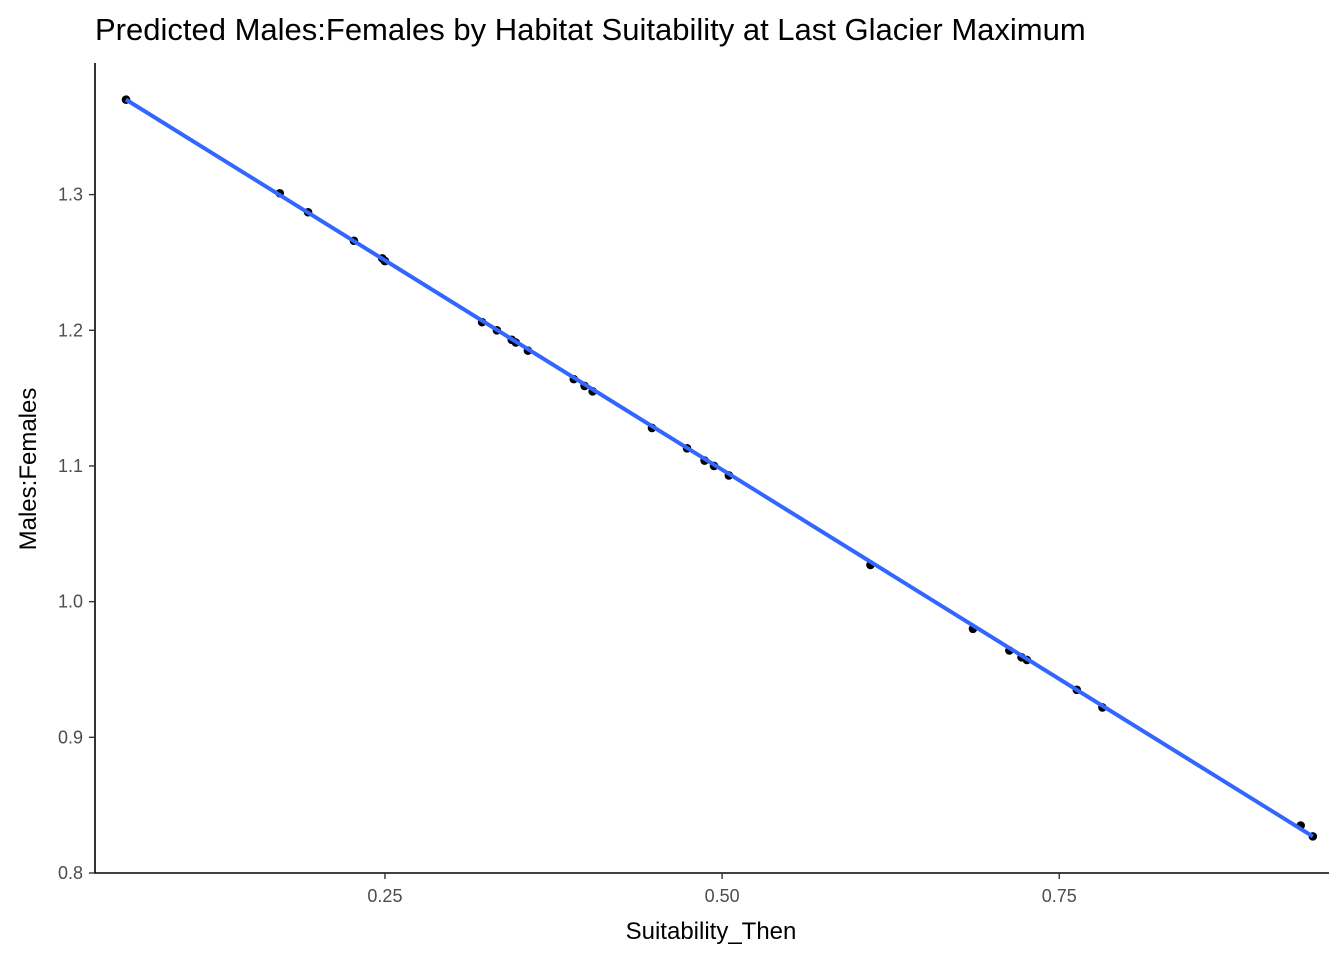 The height and width of the screenshot is (965, 1344). Describe the element at coordinates (70, 330) in the screenshot. I see `y-tick-label: 1.2` at that location.